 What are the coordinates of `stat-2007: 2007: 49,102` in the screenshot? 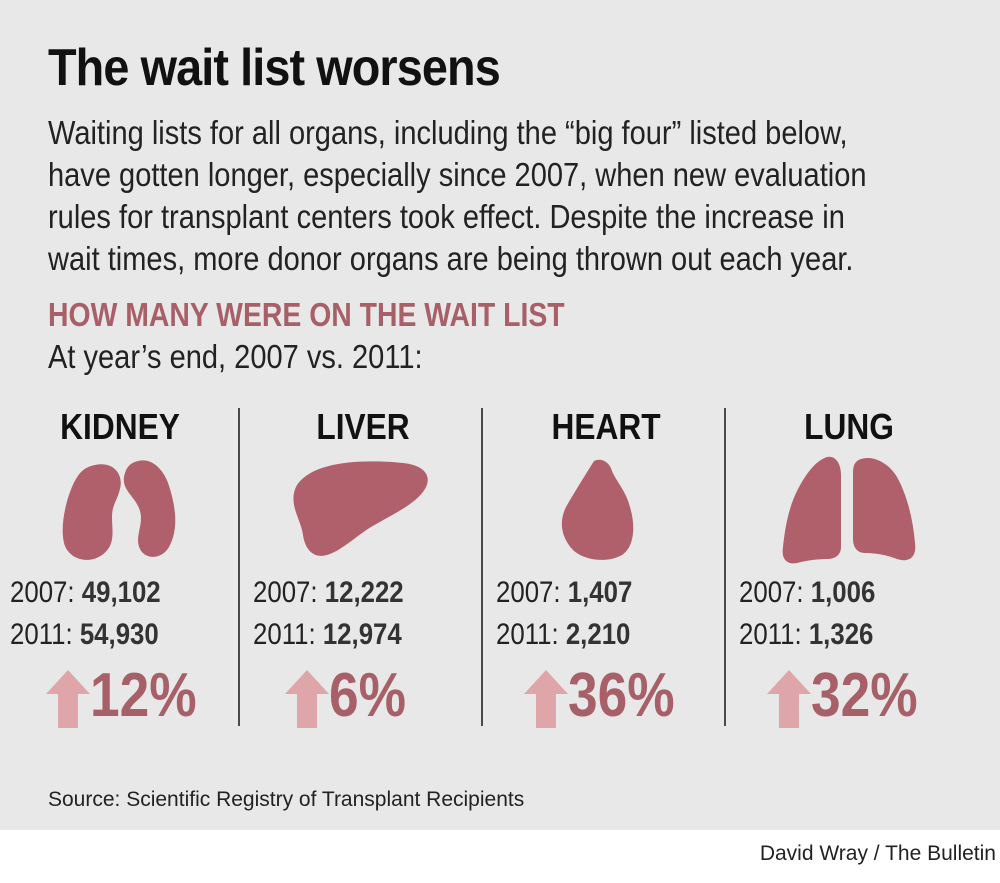 It's located at (85, 593).